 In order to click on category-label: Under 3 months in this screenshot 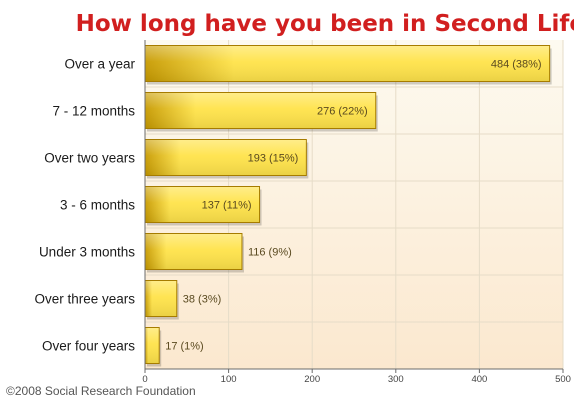, I will do `click(87, 252)`.